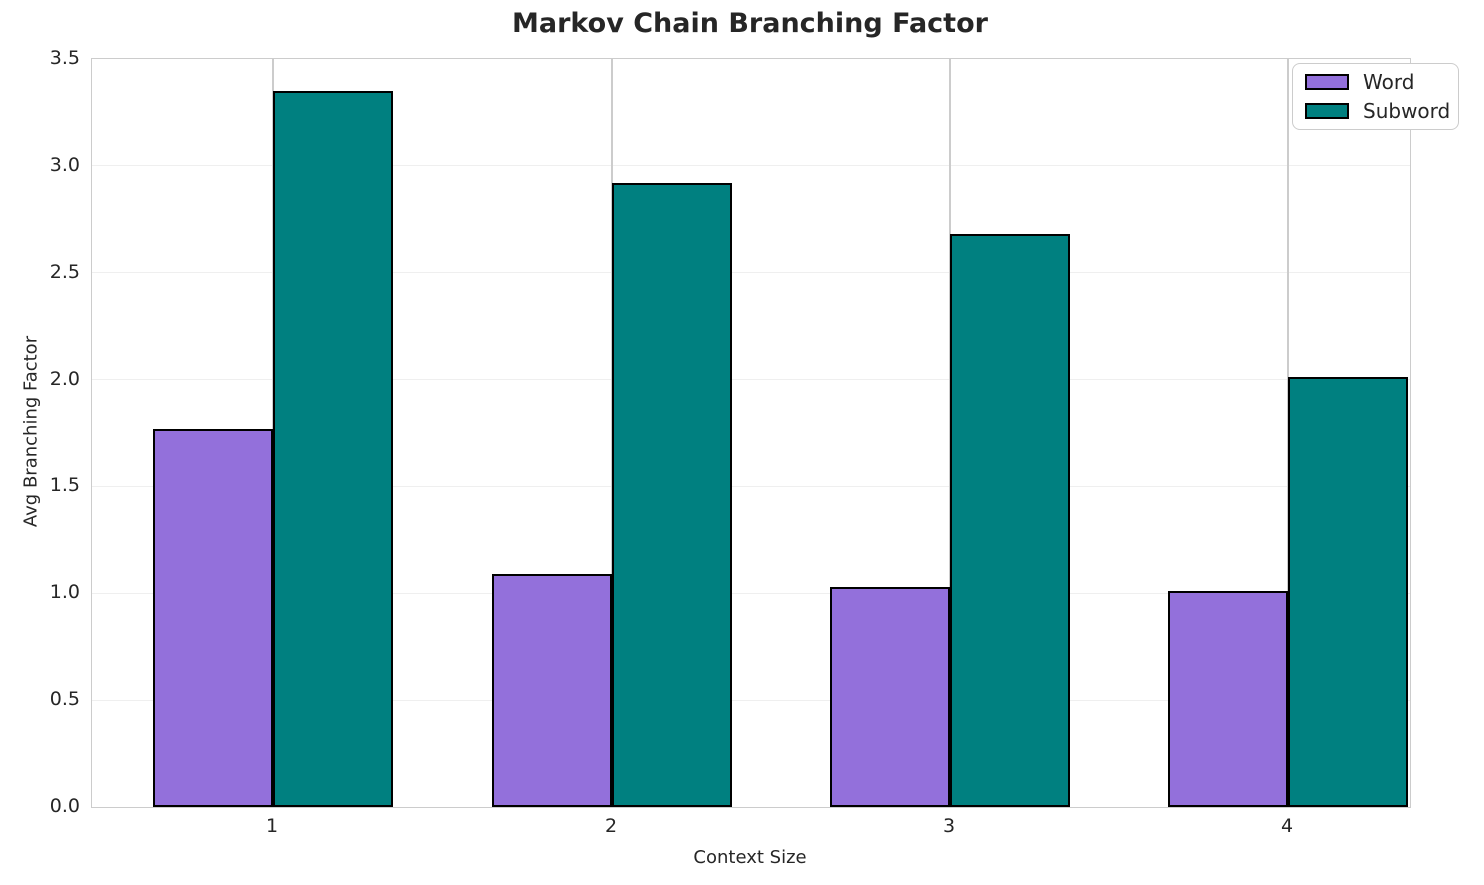 The image size is (1484, 885). I want to click on y-tick-label: 3.5, so click(64, 58).